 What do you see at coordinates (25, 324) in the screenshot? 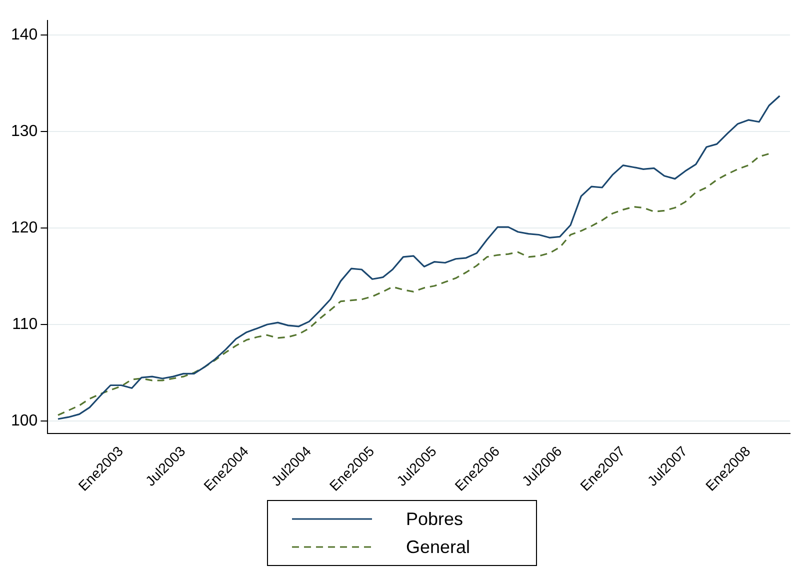
I see `y-tick-label: 110` at bounding box center [25, 324].